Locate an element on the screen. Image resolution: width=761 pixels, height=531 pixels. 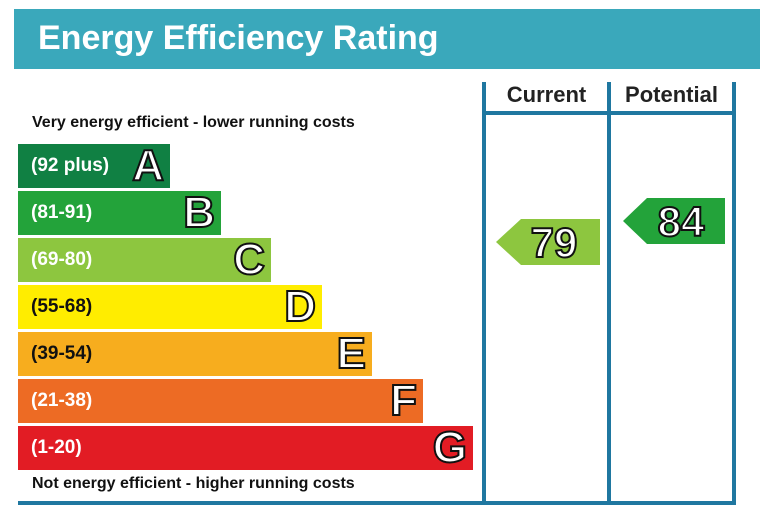
divider-mid is located at coordinates (609, 293).